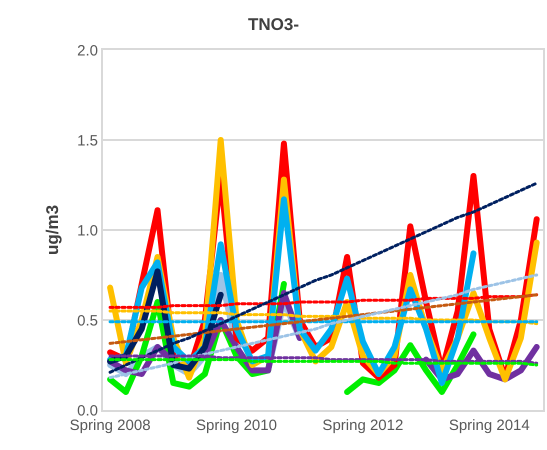  Describe the element at coordinates (52, 230) in the screenshot. I see `y-axis-title: ug/m3` at that location.